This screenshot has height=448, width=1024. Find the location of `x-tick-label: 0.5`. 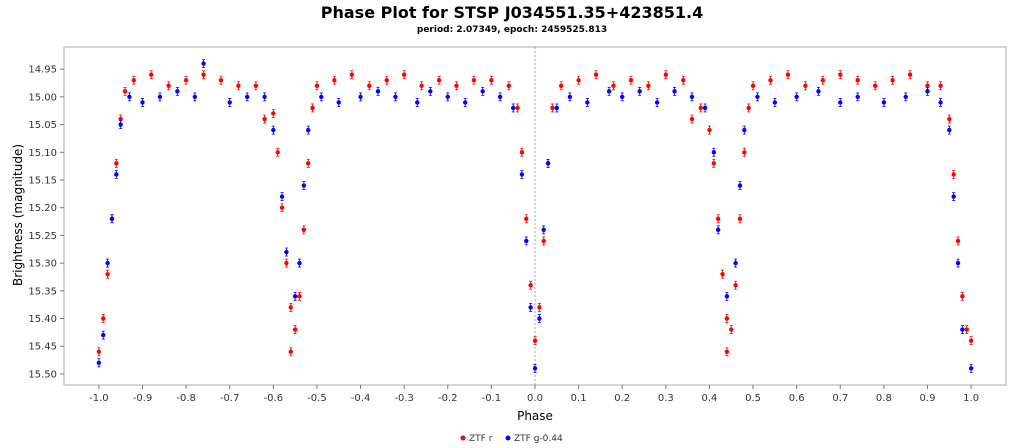

x-tick-label: 0.5 is located at coordinates (753, 398).